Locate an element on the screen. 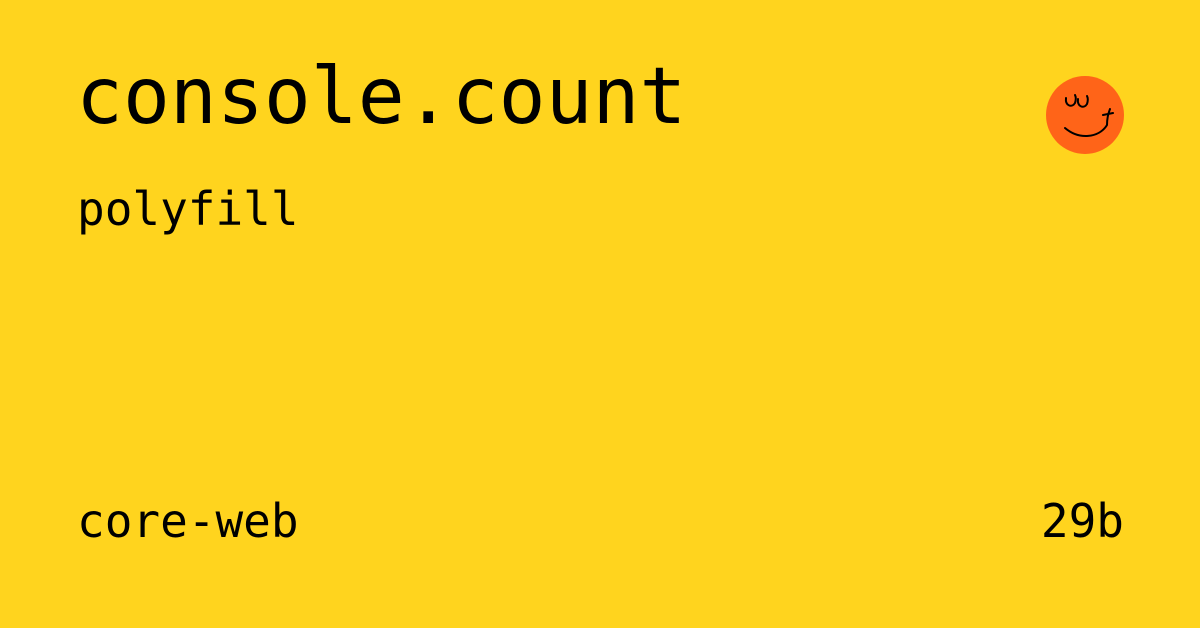  package-size: 29b is located at coordinates (1082, 521).